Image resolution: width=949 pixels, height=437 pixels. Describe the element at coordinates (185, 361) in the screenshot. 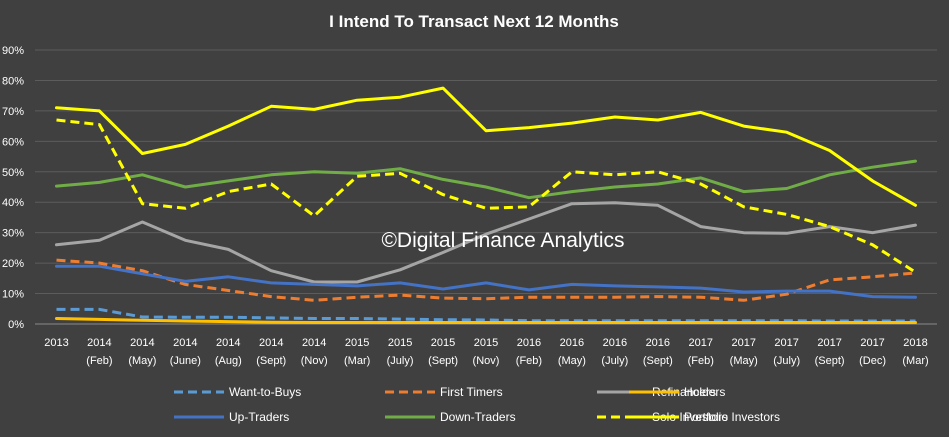

I see `x-tick-label: (June)` at that location.